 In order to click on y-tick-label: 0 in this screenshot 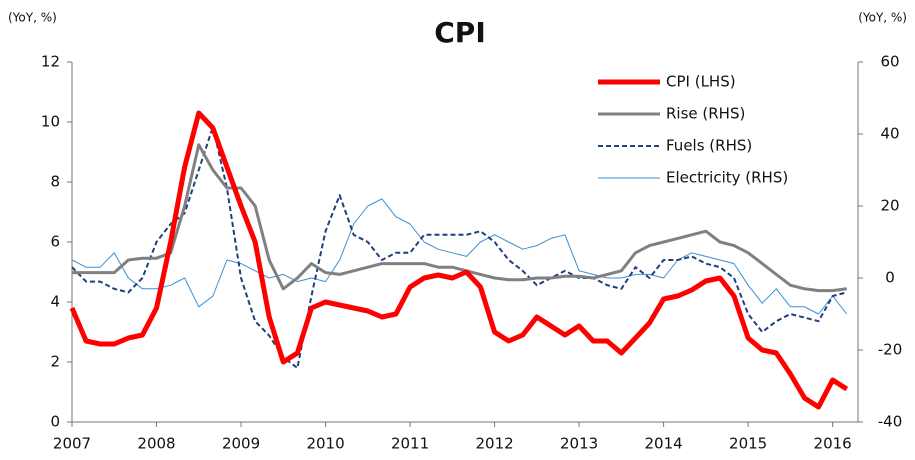, I will do `click(55, 422)`.